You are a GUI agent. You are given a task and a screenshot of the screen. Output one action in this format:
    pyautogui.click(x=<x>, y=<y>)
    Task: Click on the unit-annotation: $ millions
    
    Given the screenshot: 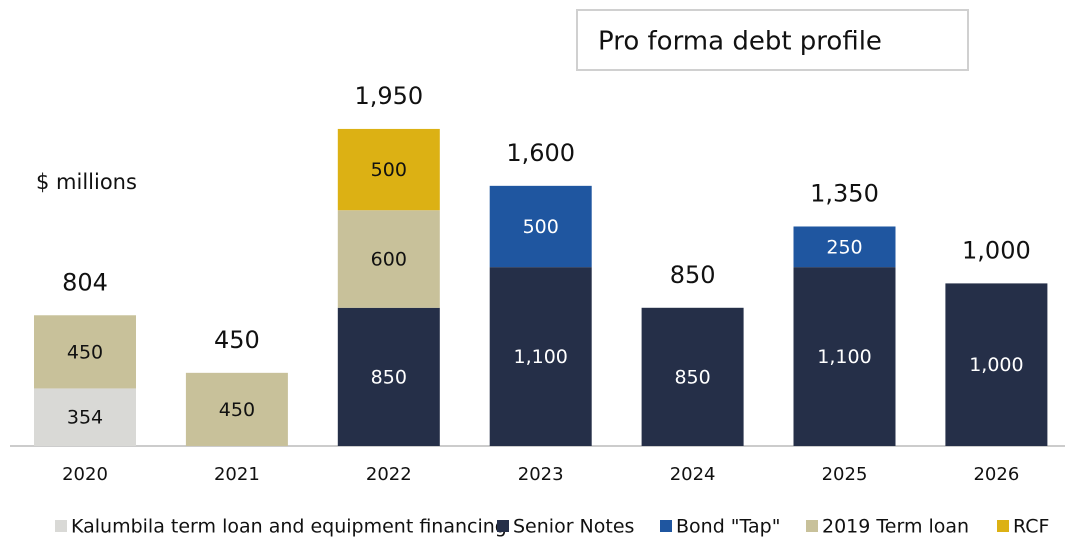 What is the action you would take?
    pyautogui.click(x=86, y=182)
    